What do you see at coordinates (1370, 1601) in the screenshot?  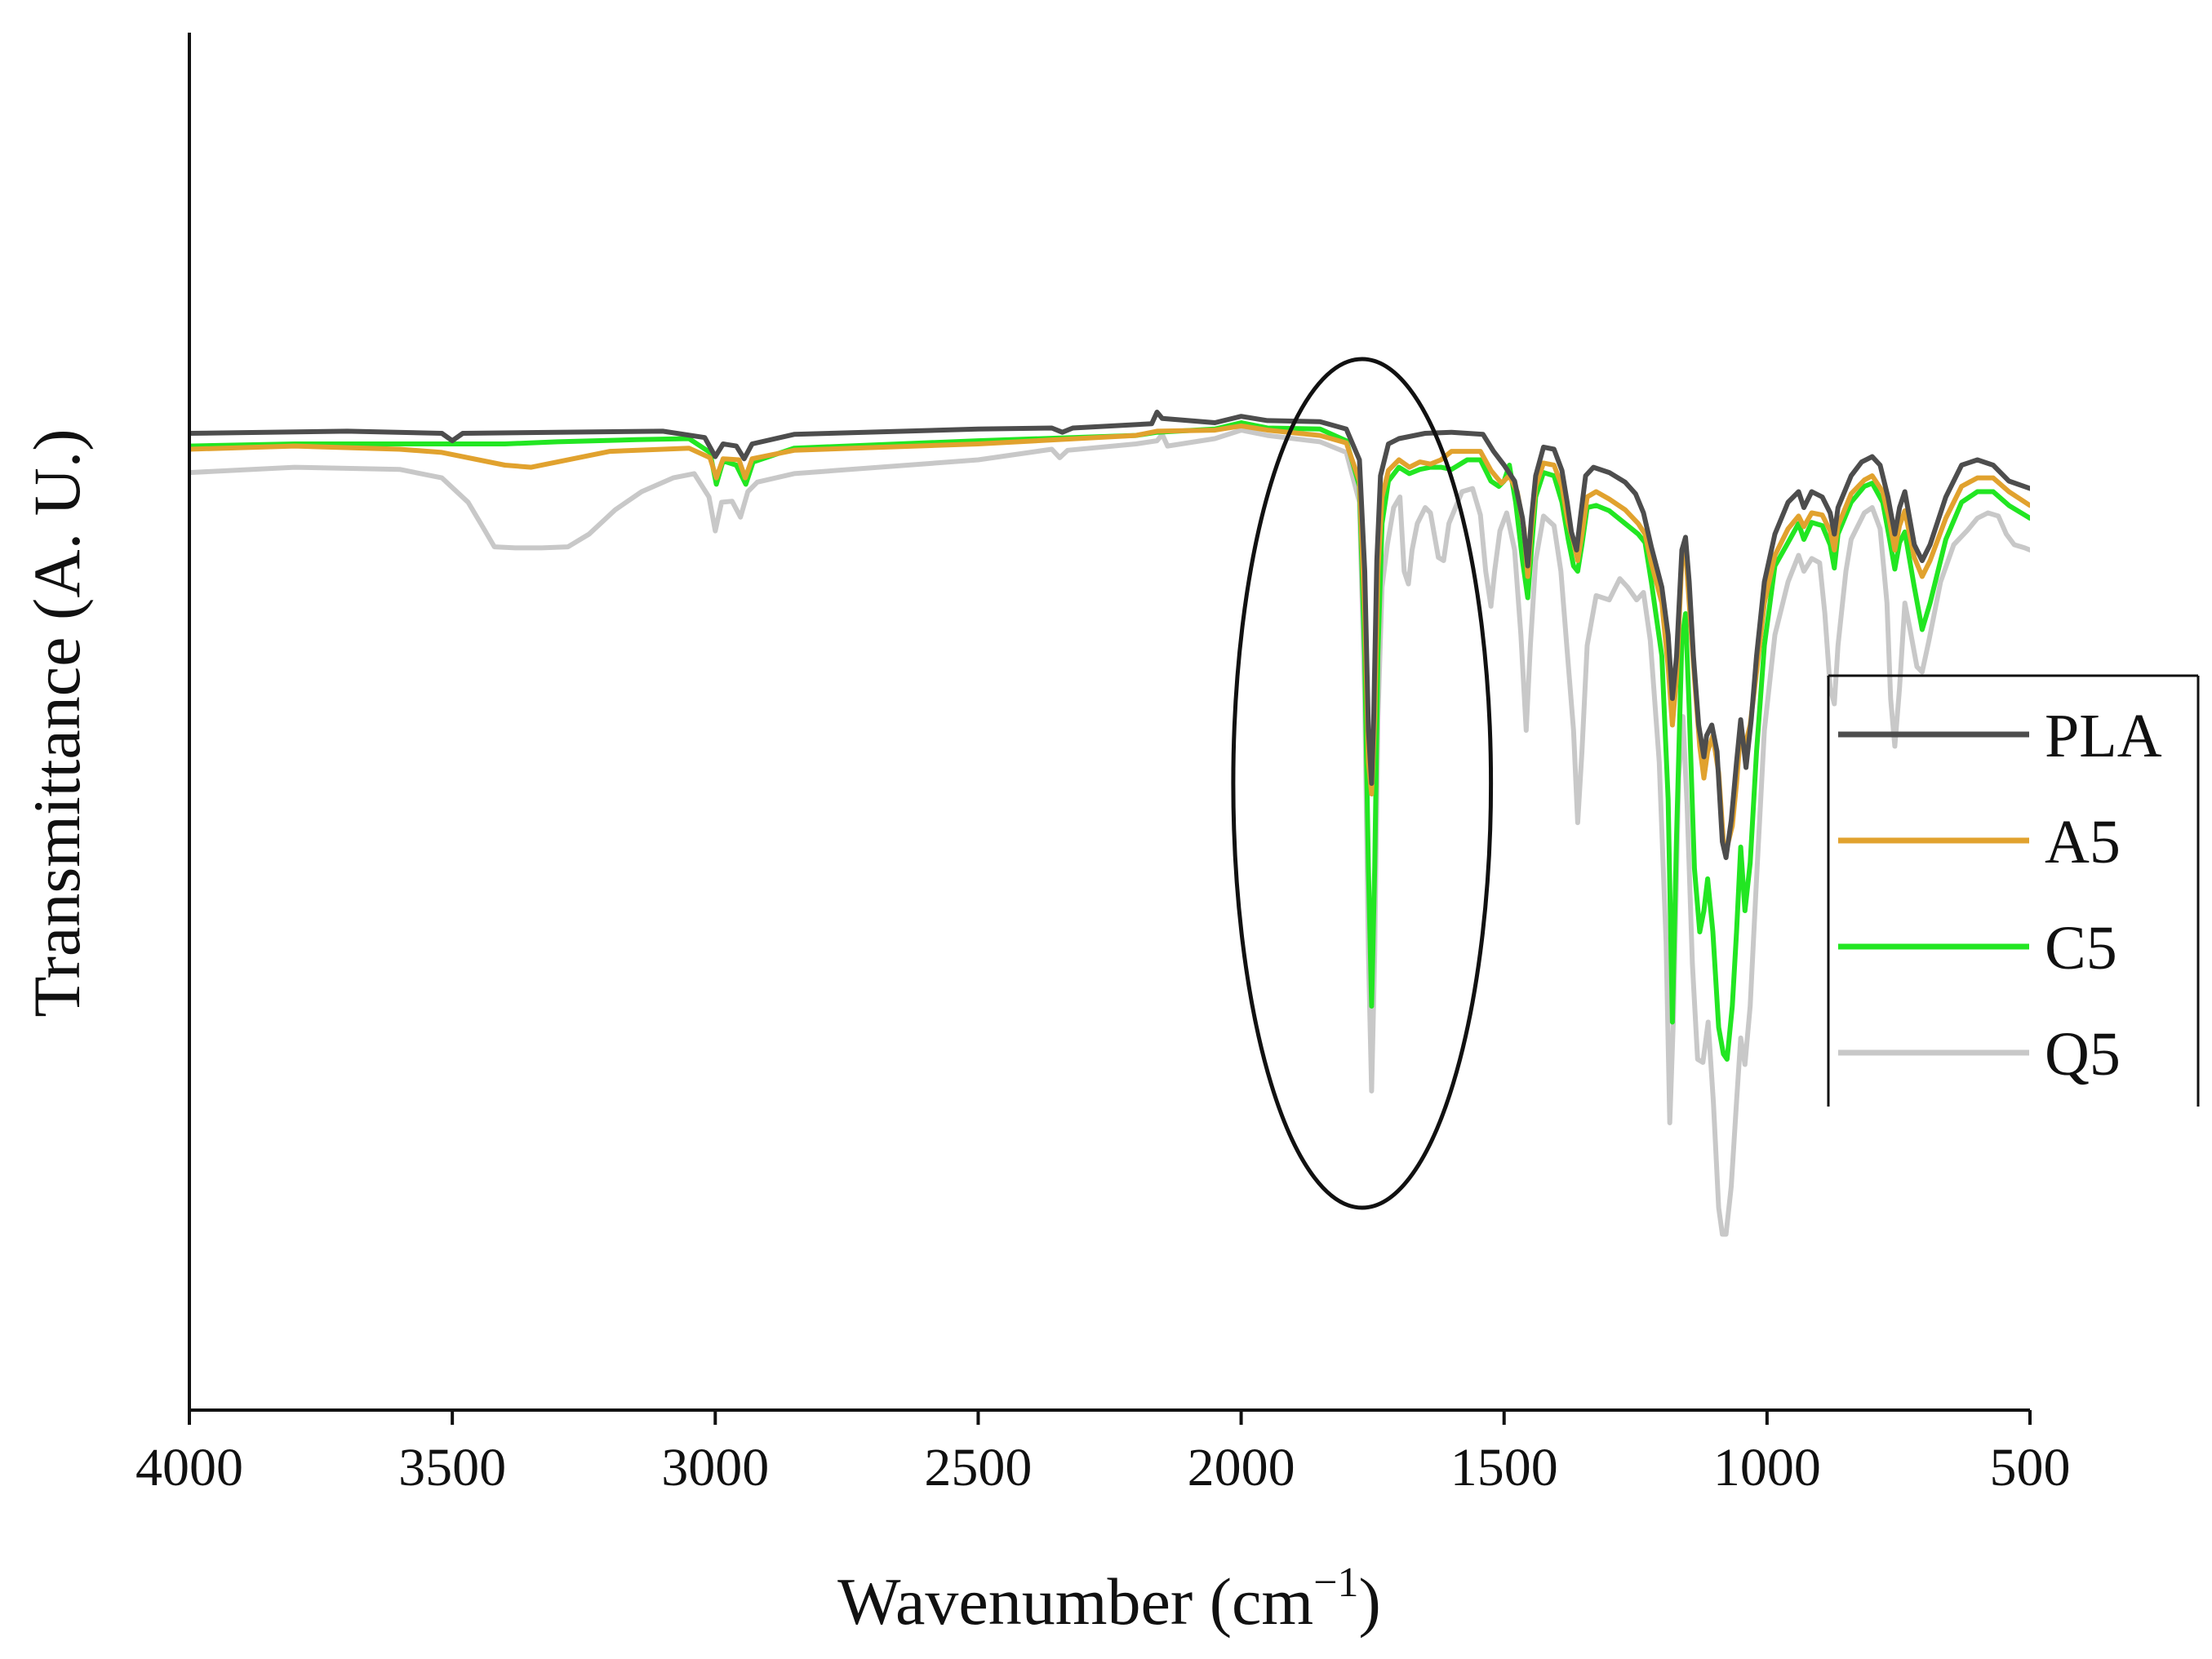 I see `x-axis-title-close: )` at bounding box center [1370, 1601].